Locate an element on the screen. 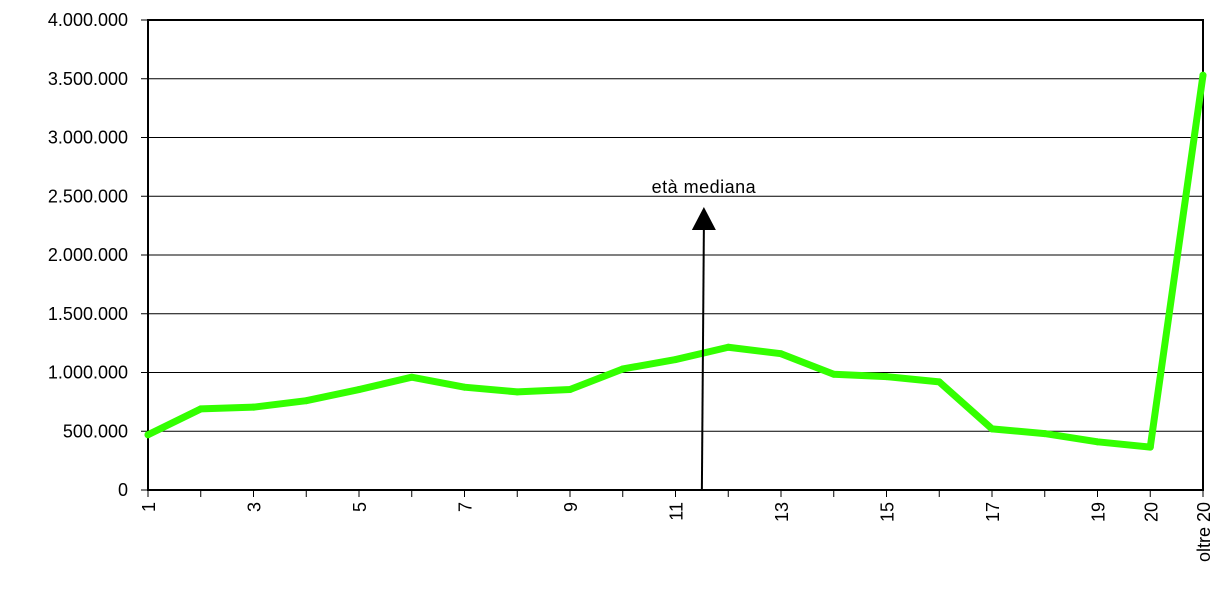 The image size is (1219, 592). y-tick-label: 500.000 is located at coordinates (95, 431).